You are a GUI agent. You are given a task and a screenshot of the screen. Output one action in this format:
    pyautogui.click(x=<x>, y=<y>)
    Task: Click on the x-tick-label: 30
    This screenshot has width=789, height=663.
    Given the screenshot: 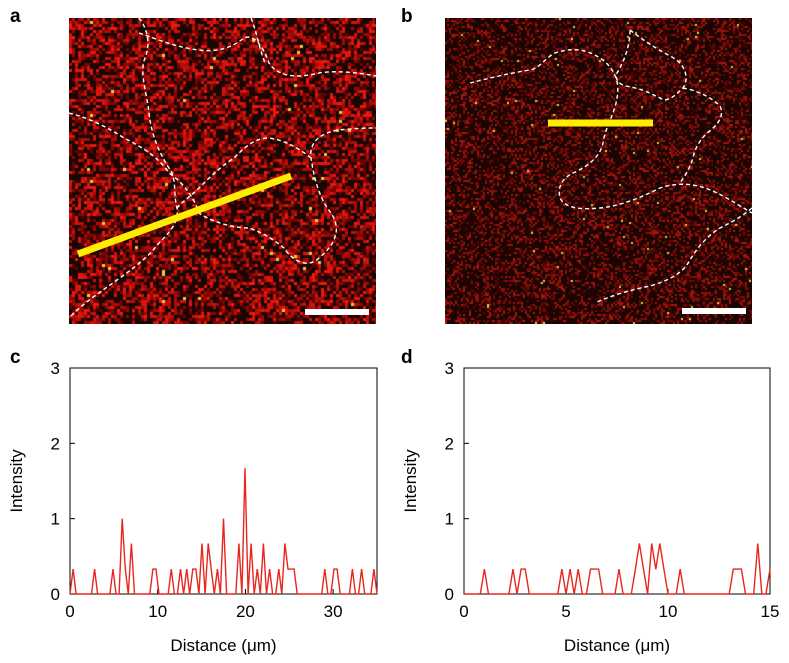 What is the action you would take?
    pyautogui.click(x=333, y=611)
    